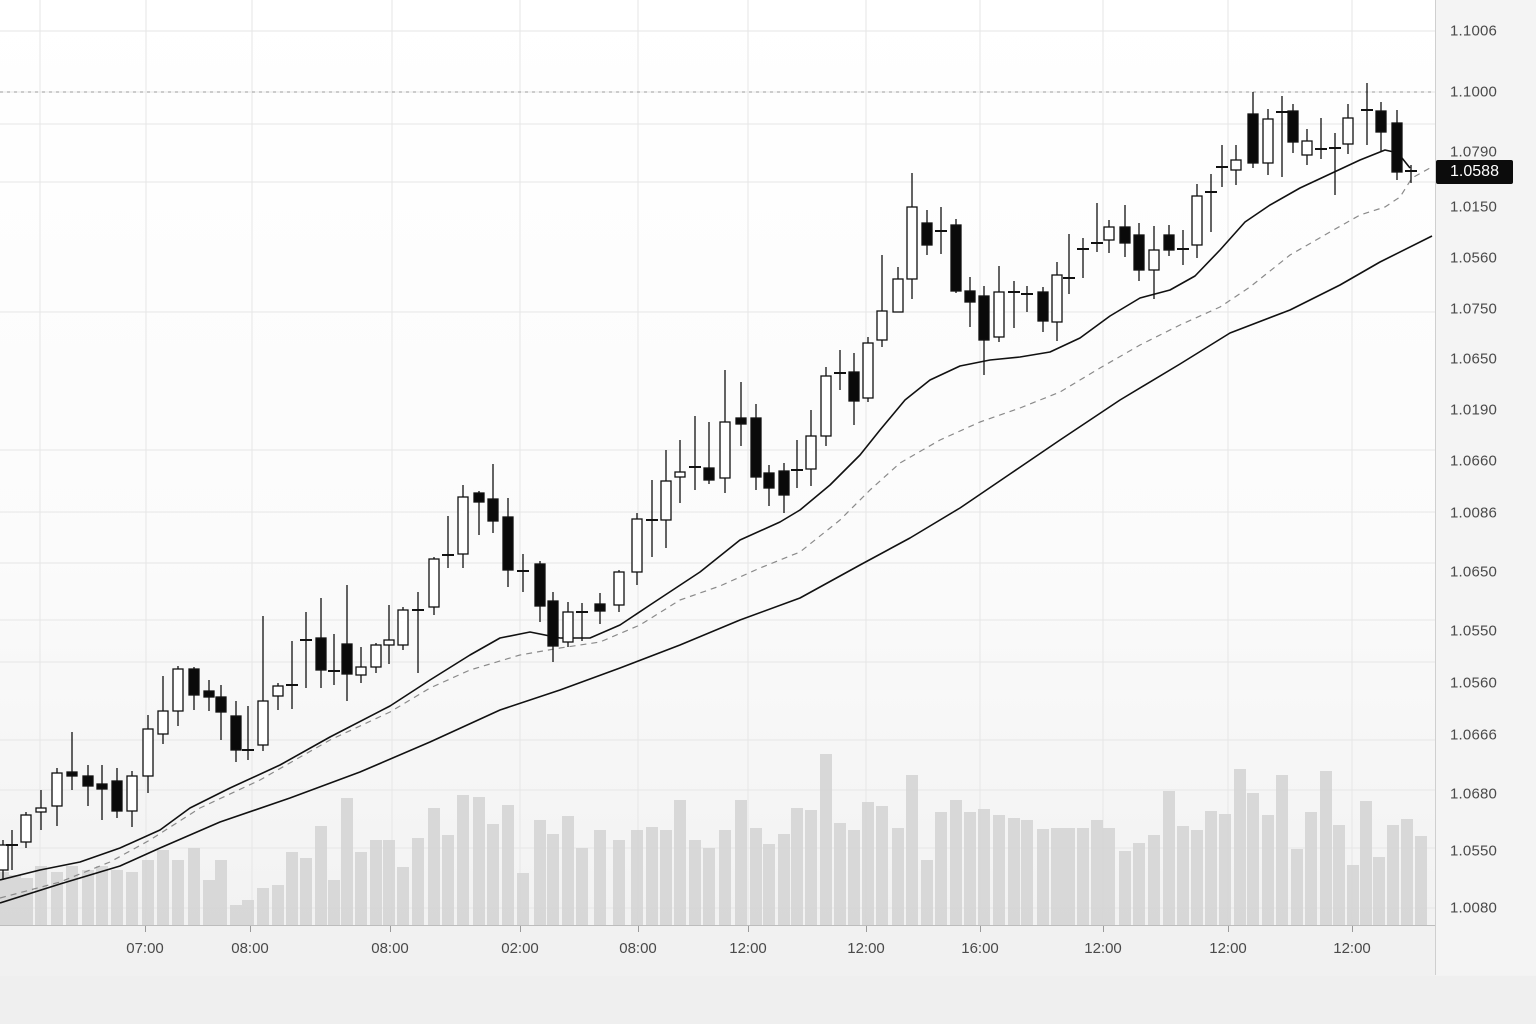 This screenshot has width=1536, height=1024. I want to click on time-label: 12:00, so click(1103, 948).